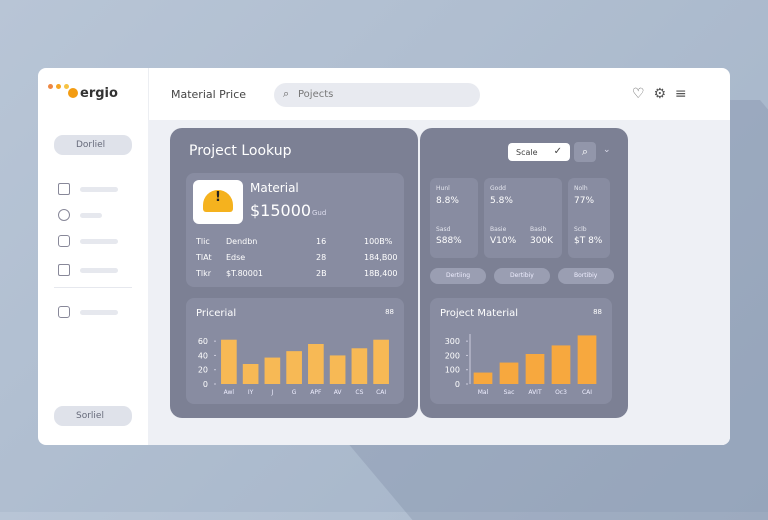 This screenshot has height=520, width=768. Describe the element at coordinates (378, 241) in the screenshot. I see `table-cell: 100B%` at that location.